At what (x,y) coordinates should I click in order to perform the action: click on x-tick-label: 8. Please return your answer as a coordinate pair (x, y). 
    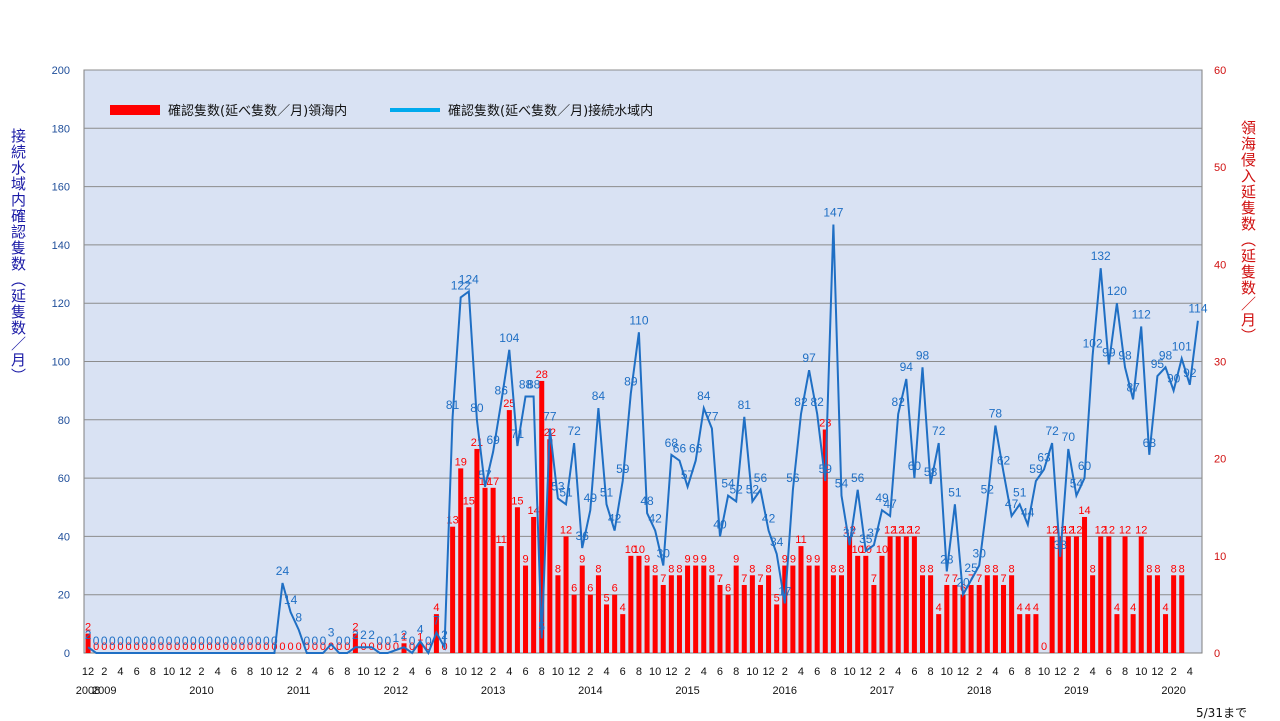
    Looking at the image, I should click on (833, 672).